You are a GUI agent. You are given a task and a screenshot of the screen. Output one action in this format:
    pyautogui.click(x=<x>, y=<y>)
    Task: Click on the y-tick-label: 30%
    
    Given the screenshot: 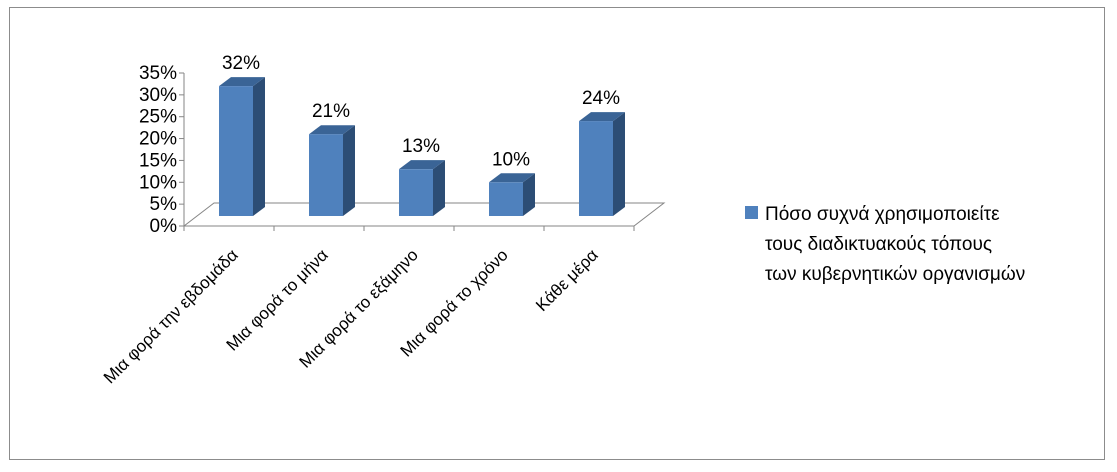 What is the action you would take?
    pyautogui.click(x=158, y=95)
    